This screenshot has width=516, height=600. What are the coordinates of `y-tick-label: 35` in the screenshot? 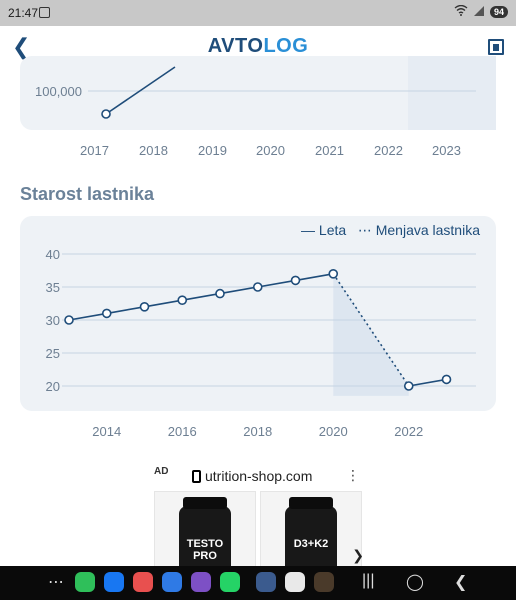 It's located at (53, 287).